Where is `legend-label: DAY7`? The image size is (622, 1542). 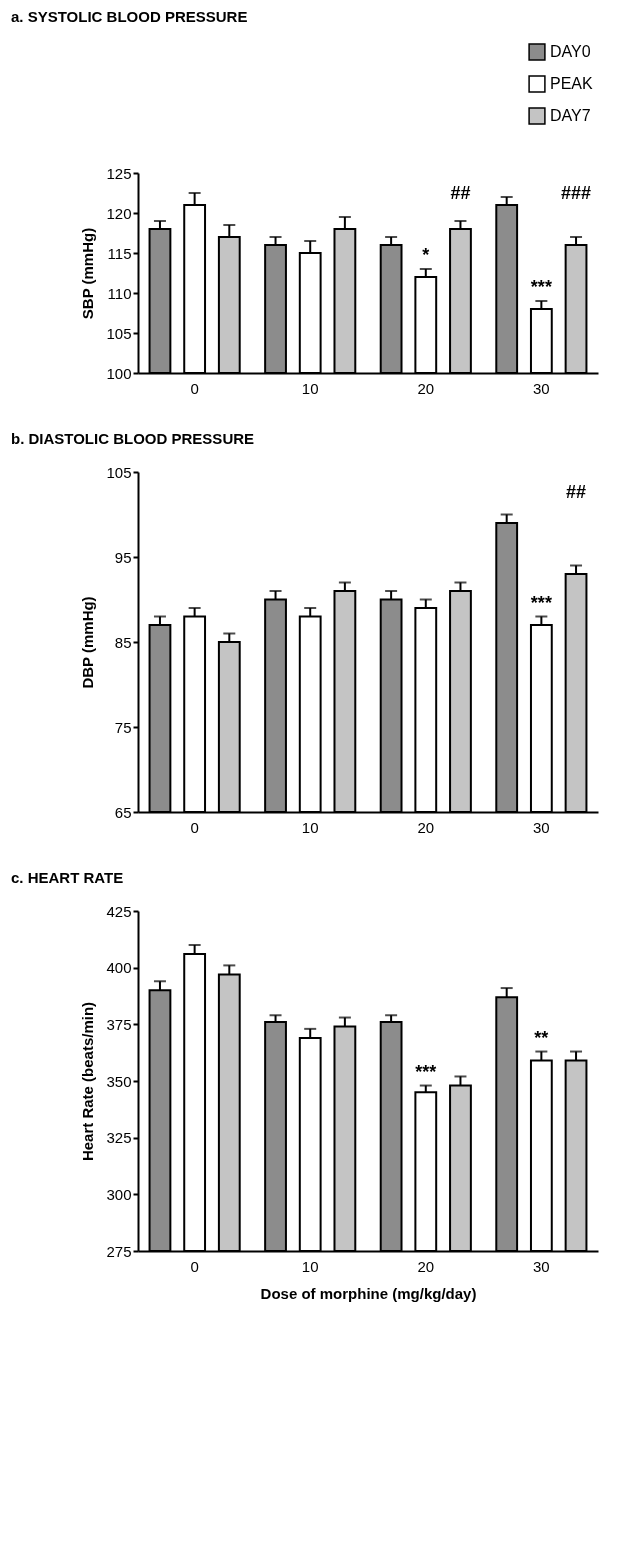 legend-label: DAY7 is located at coordinates (570, 115).